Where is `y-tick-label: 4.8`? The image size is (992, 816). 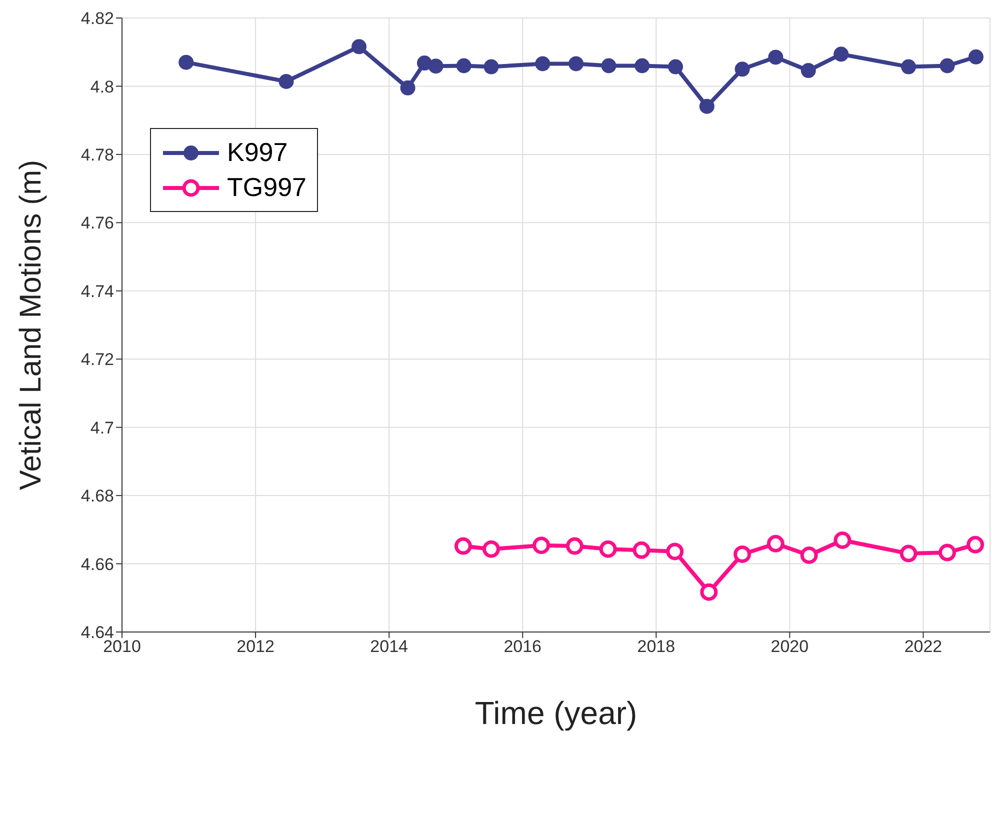
y-tick-label: 4.8 is located at coordinates (102, 86).